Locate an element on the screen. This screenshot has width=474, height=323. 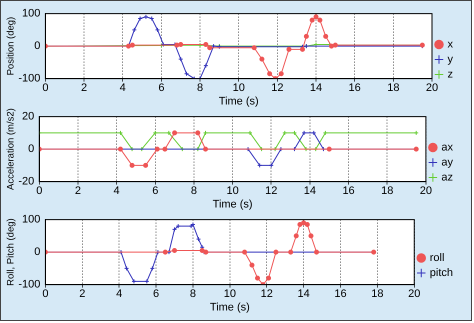
y-tick-label: 20 is located at coordinates (28, 116).